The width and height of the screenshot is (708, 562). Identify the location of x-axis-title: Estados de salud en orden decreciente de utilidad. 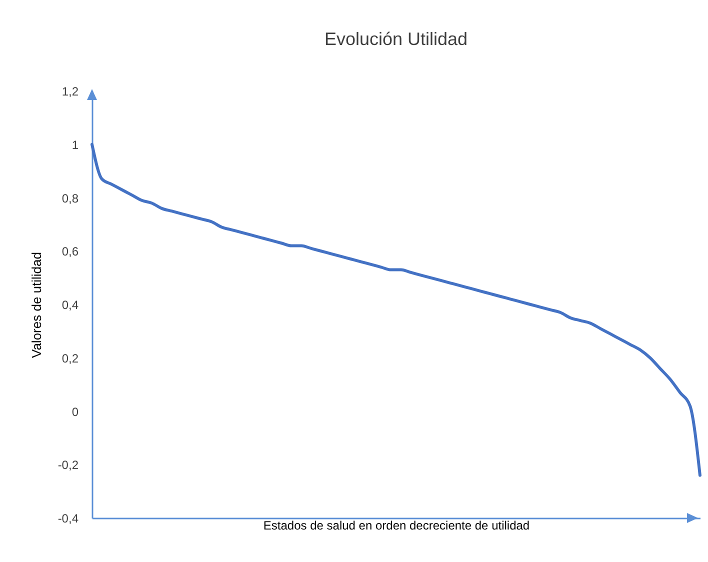
(396, 525).